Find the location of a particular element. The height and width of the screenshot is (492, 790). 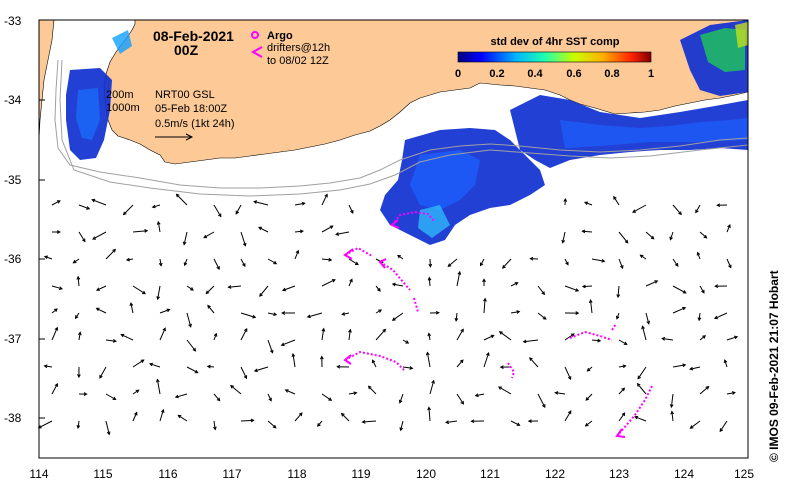

product-name: NRT00 GSL is located at coordinates (185, 95).